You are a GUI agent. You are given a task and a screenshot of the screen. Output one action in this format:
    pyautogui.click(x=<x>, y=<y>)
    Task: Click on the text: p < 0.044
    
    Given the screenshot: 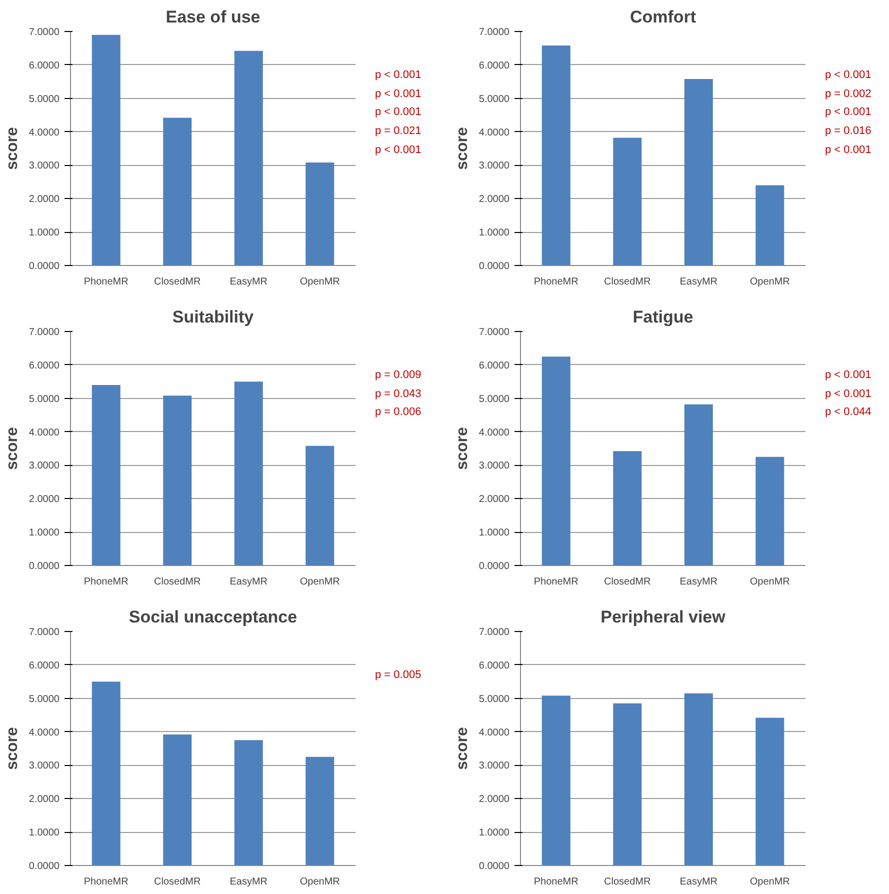 What is the action you would take?
    pyautogui.click(x=848, y=412)
    